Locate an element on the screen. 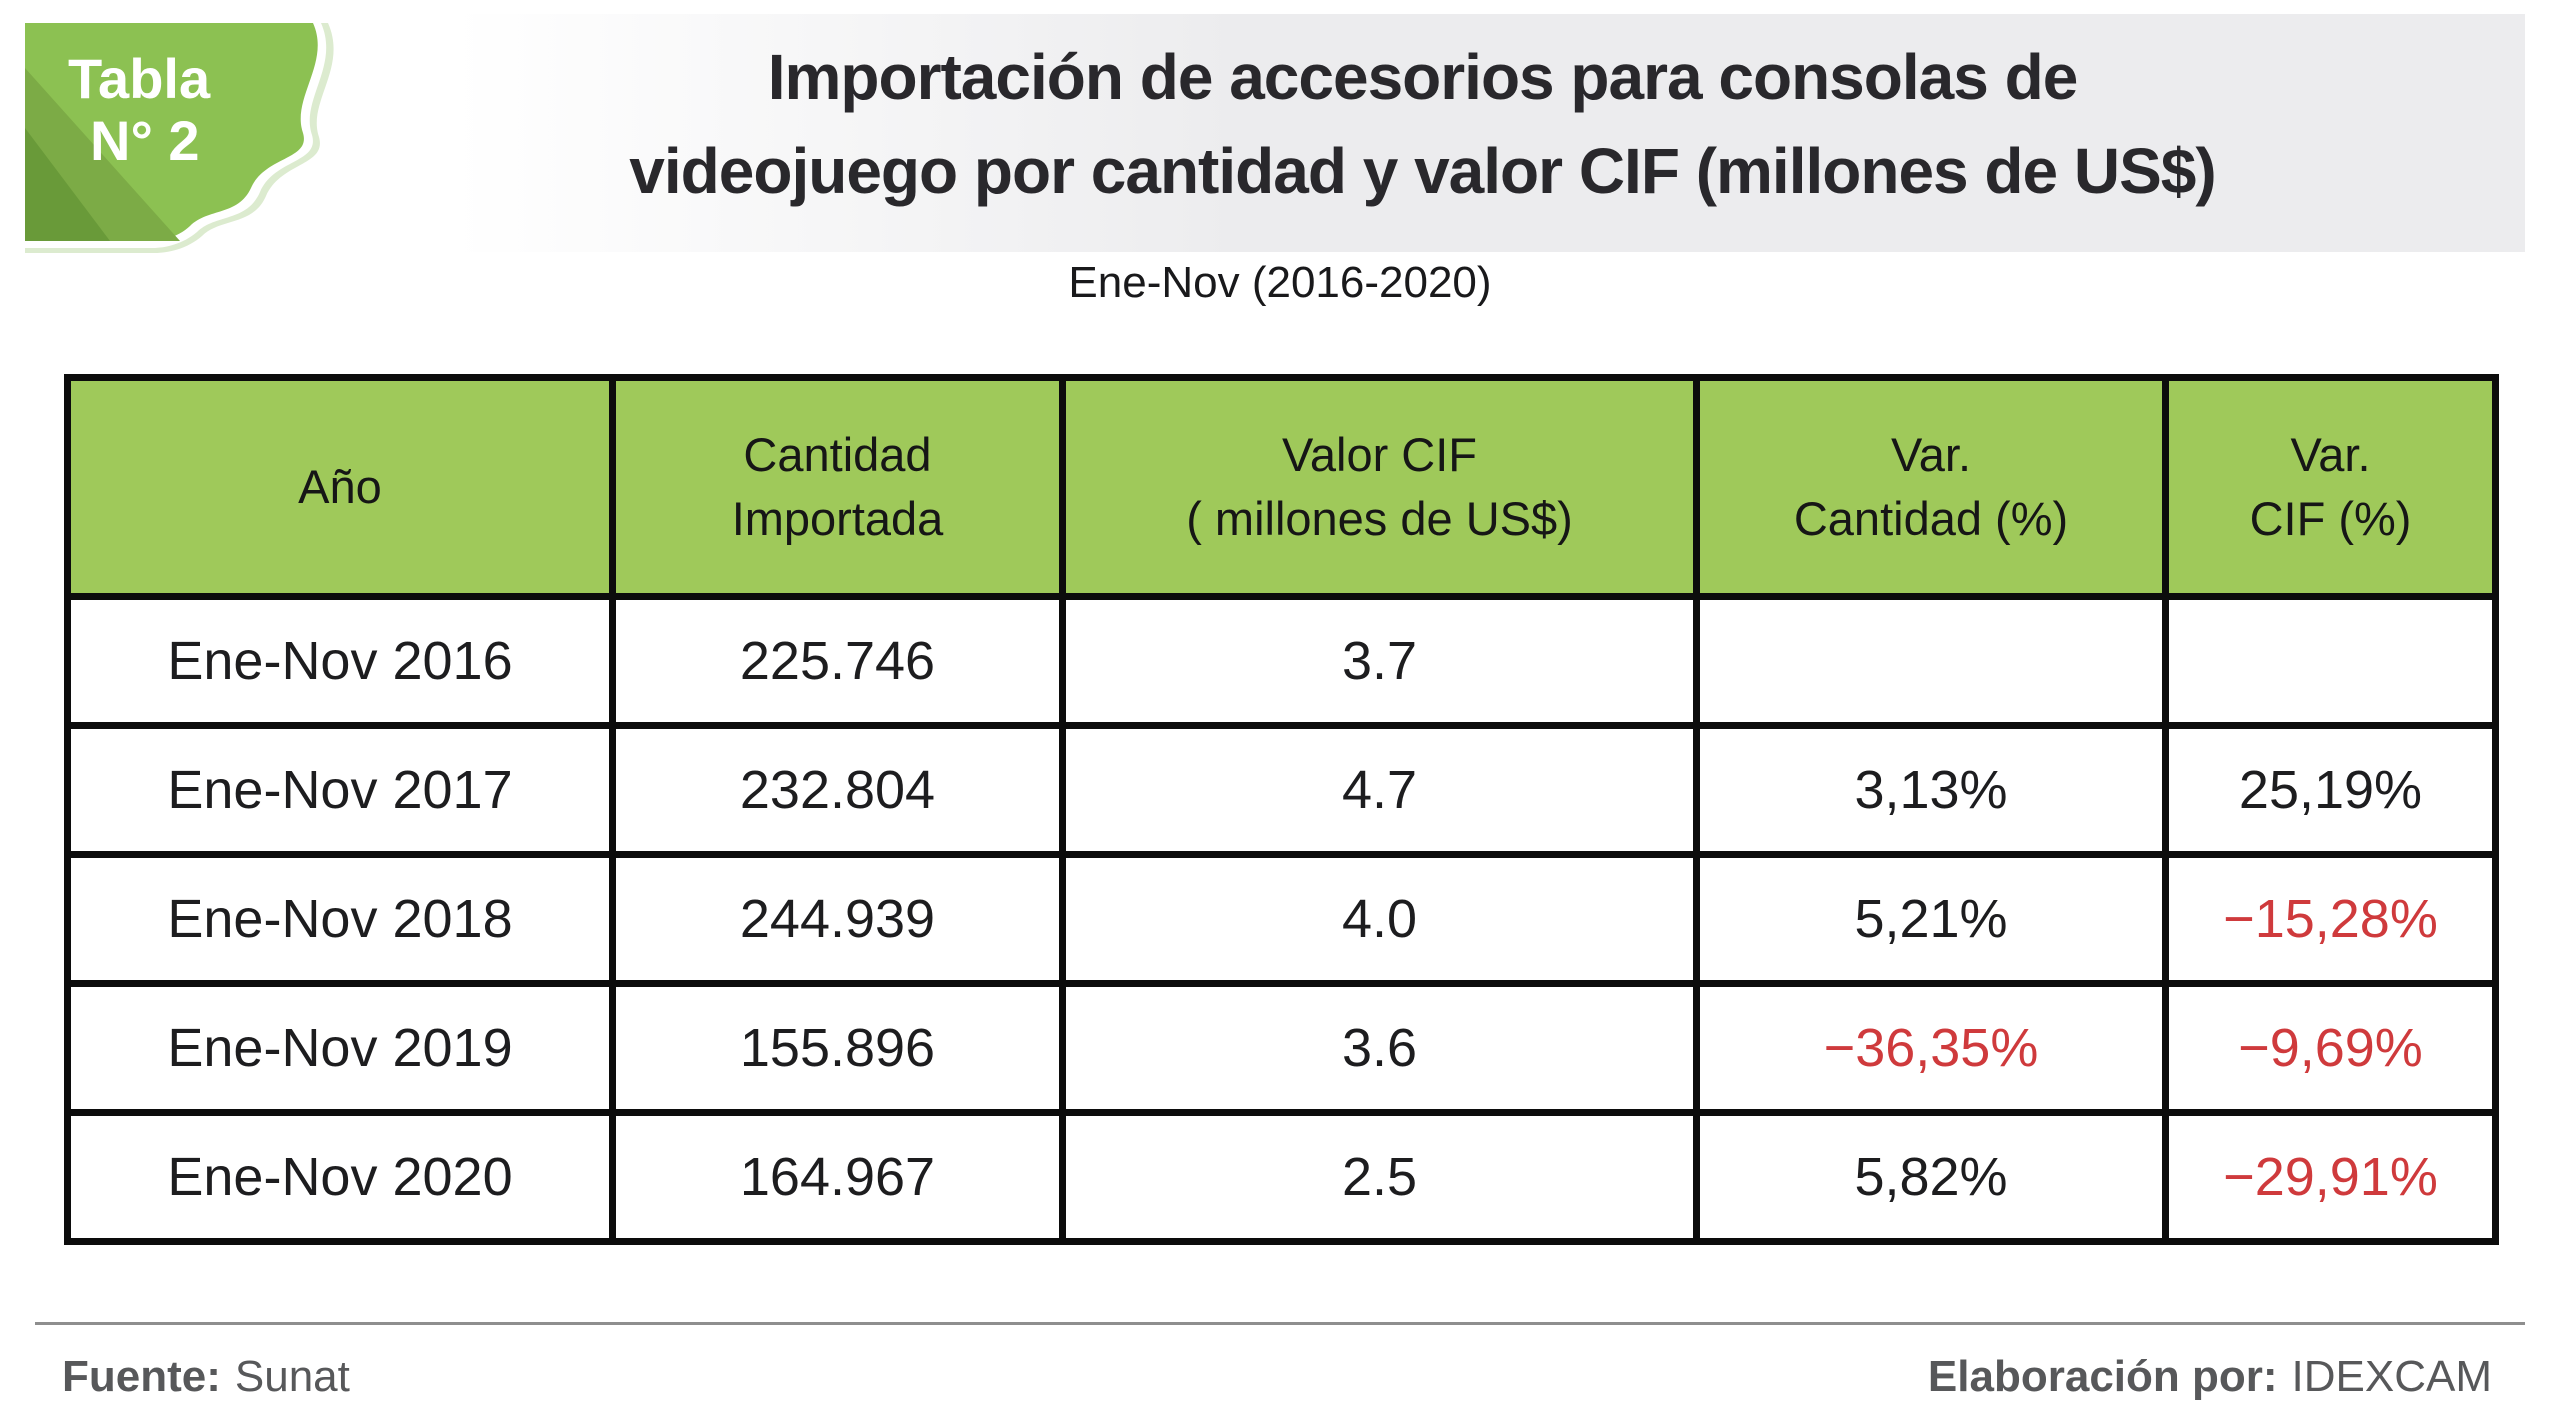  badge-shape: Tabla N° 2 is located at coordinates (179, 138).